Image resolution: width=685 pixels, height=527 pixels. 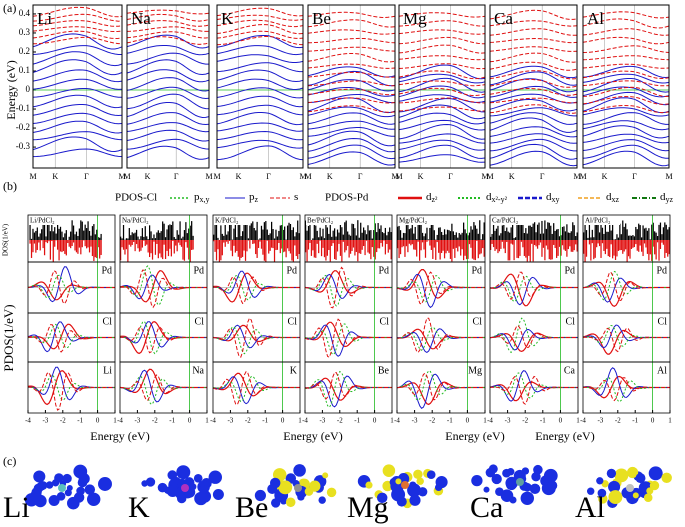 What do you see at coordinates (670, 421) in the screenshot?
I see `x-tick-label: 1` at bounding box center [670, 421].